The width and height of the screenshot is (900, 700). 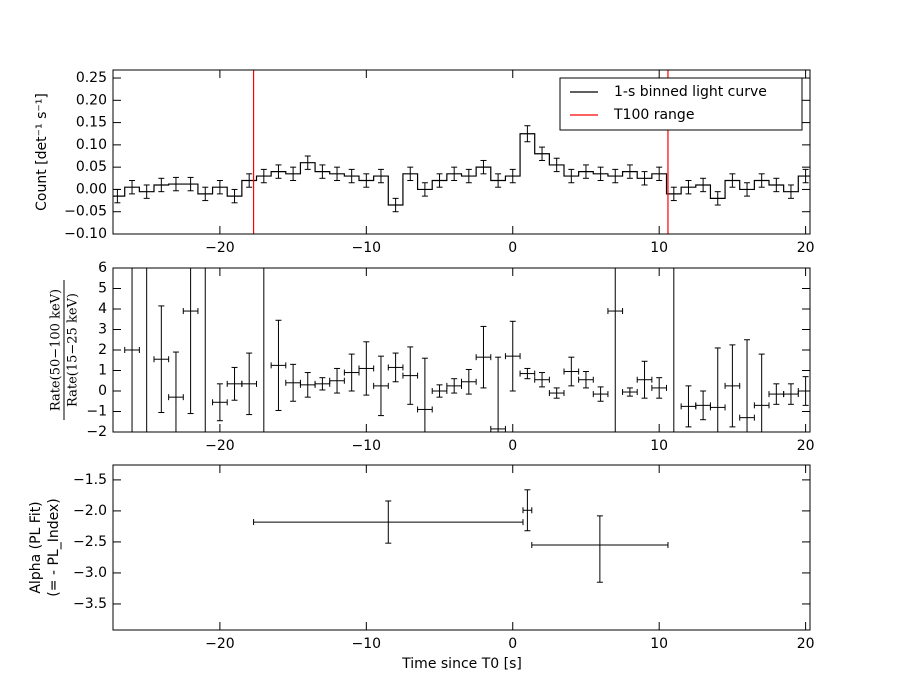 I want to click on y-tick-label: −2, so click(x=96, y=432).